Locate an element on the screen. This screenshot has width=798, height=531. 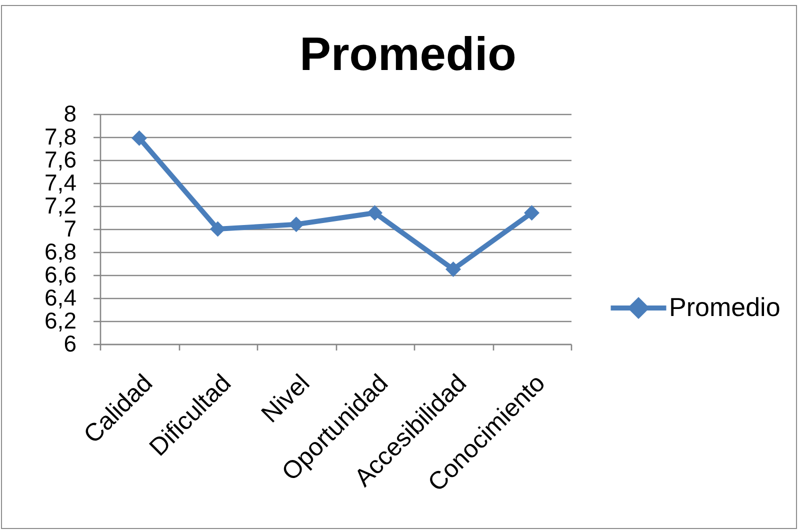
y-tick-label: 6,4 is located at coordinates (60, 297).